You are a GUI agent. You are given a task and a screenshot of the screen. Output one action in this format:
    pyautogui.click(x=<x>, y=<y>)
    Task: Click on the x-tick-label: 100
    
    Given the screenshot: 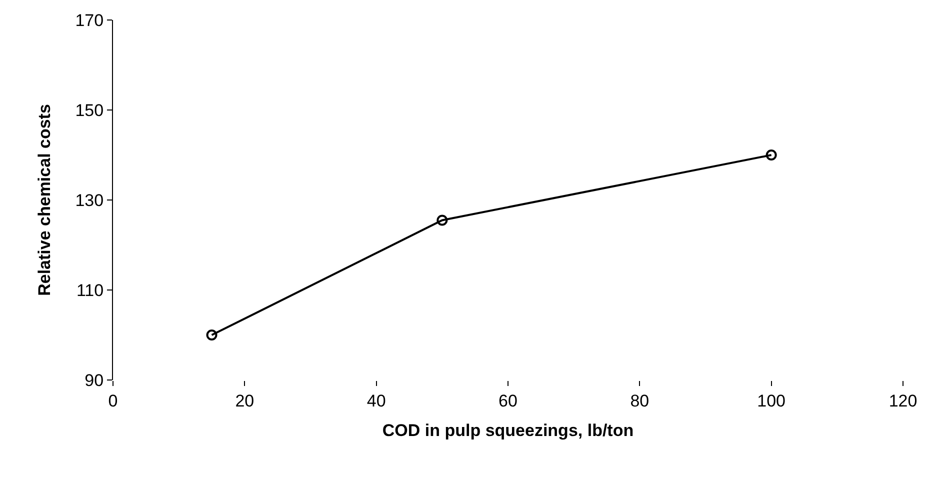 What is the action you would take?
    pyautogui.click(x=771, y=400)
    